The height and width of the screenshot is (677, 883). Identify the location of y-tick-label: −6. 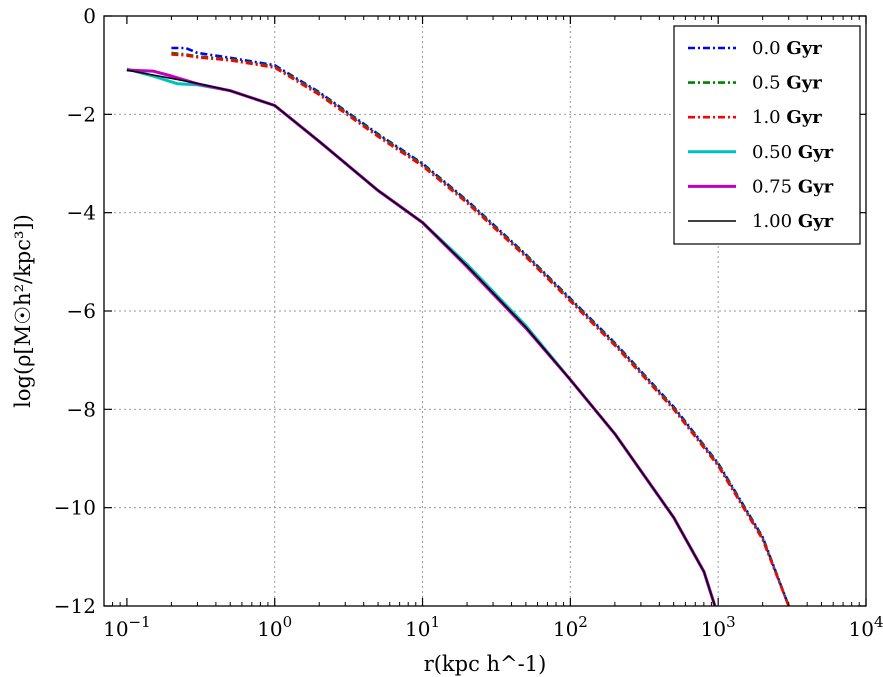
(81, 311).